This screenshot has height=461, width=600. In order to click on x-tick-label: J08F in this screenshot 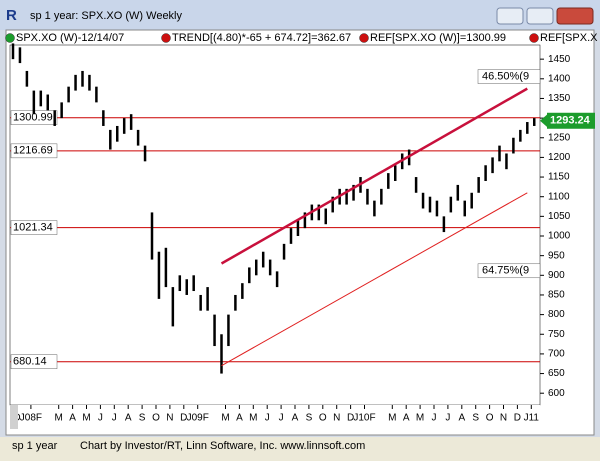, I will do `click(31, 418)`.